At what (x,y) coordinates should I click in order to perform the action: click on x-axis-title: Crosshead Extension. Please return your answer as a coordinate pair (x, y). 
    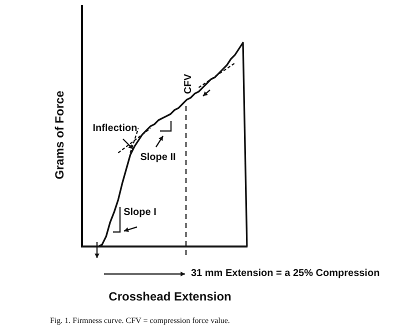
    Looking at the image, I should click on (170, 296).